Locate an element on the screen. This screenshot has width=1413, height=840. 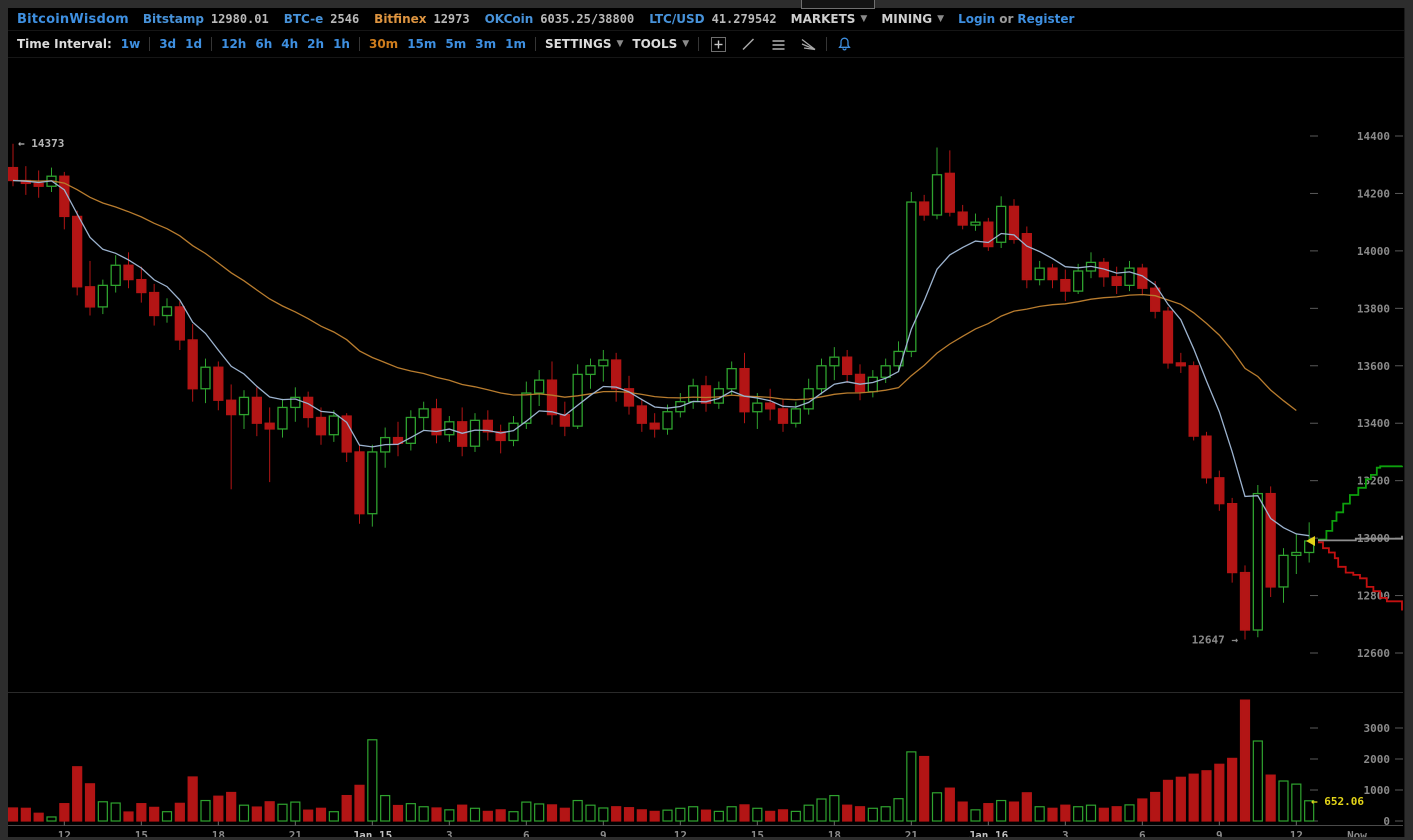
ticker-ltc-usd: LTC/USD 41.279542 is located at coordinates (712, 19).